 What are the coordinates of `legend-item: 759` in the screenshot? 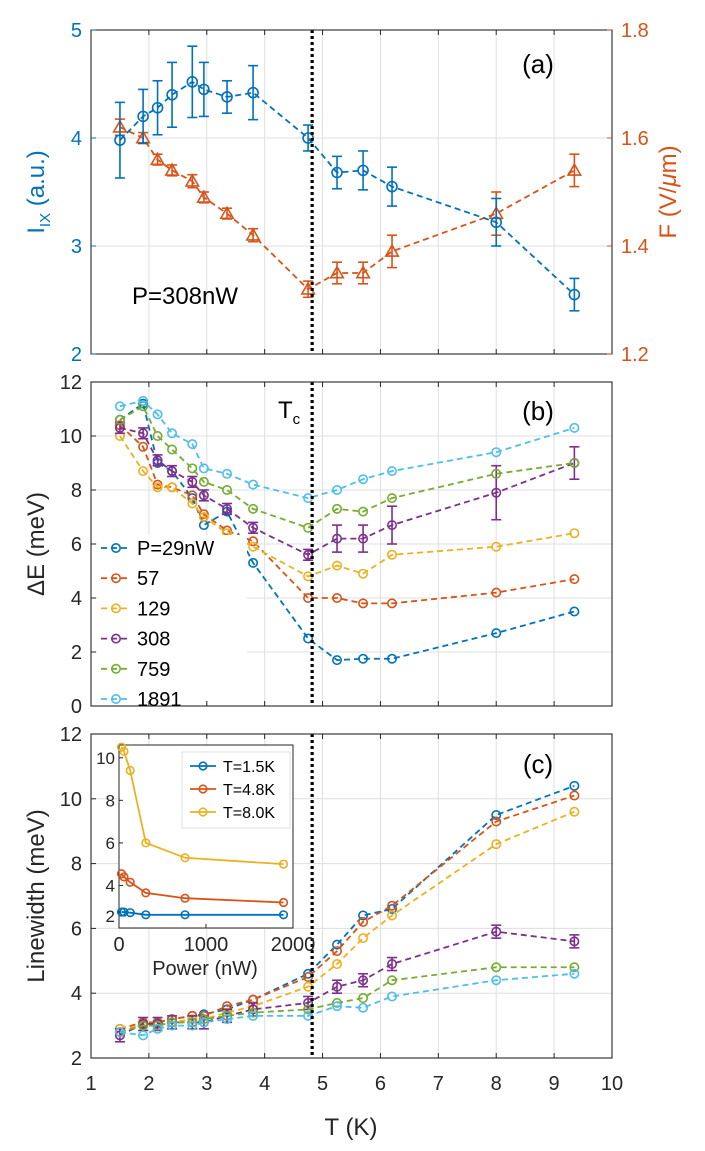 It's located at (135, 670).